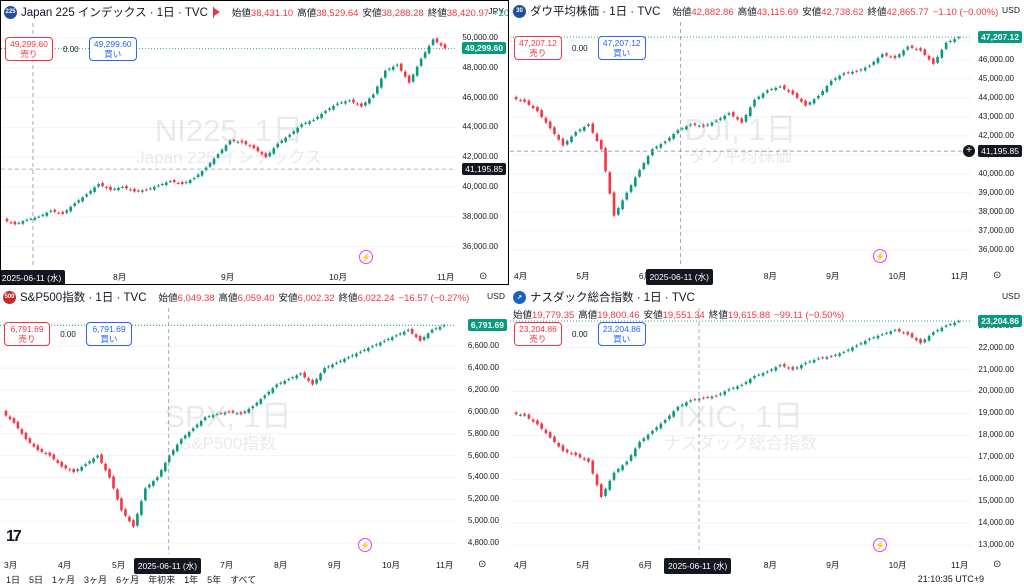  I want to click on symbol-title: ナスダック総合指数 · 1日 · TVC, so click(612, 298).